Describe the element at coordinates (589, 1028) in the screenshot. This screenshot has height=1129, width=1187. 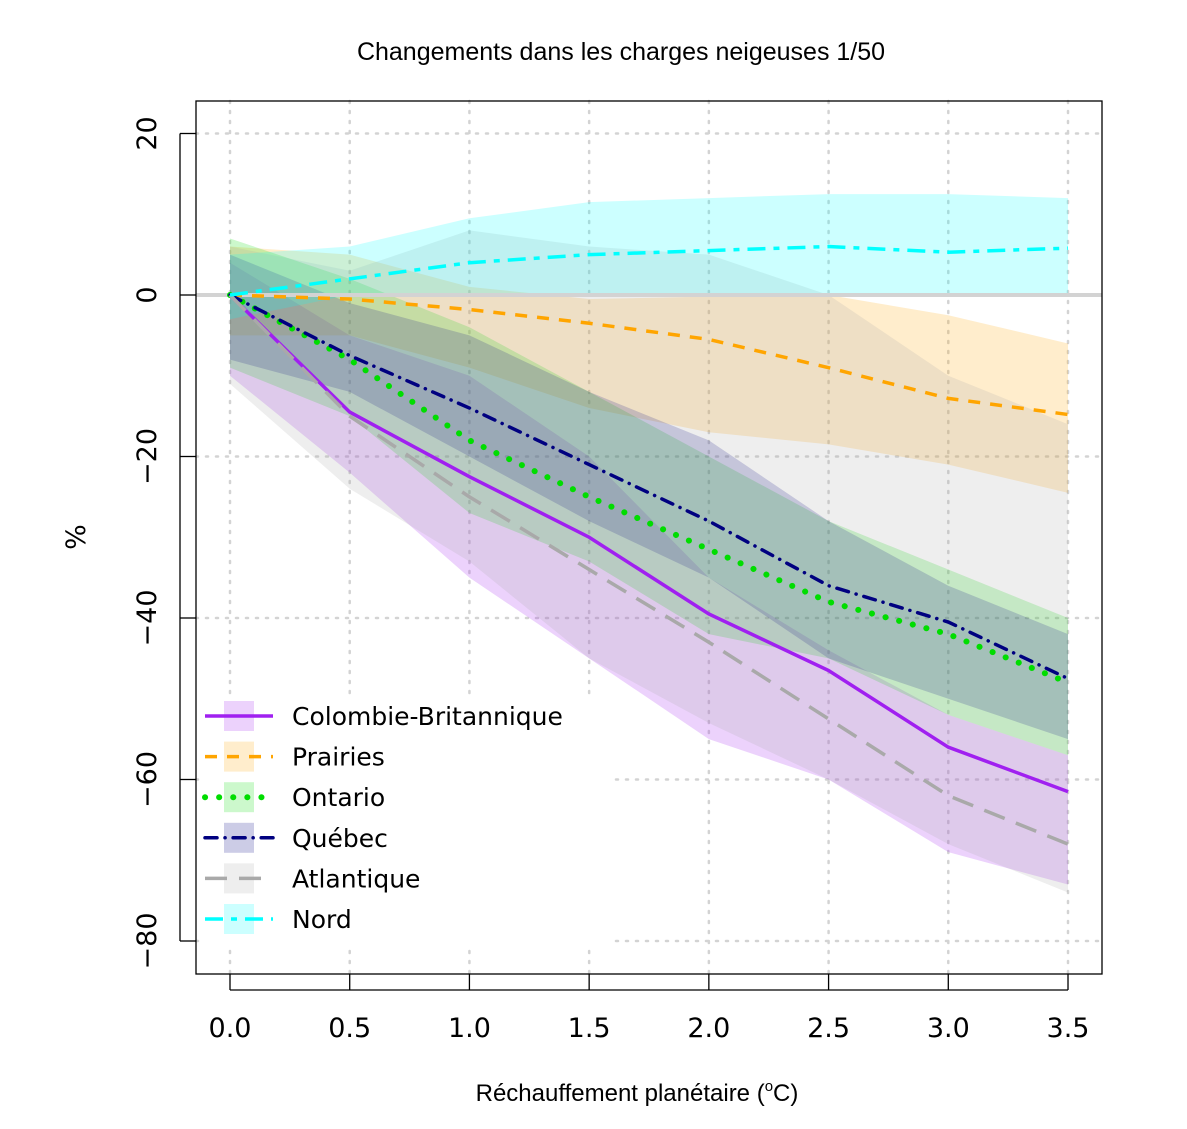
I see `x-tick-label: 1.5` at that location.